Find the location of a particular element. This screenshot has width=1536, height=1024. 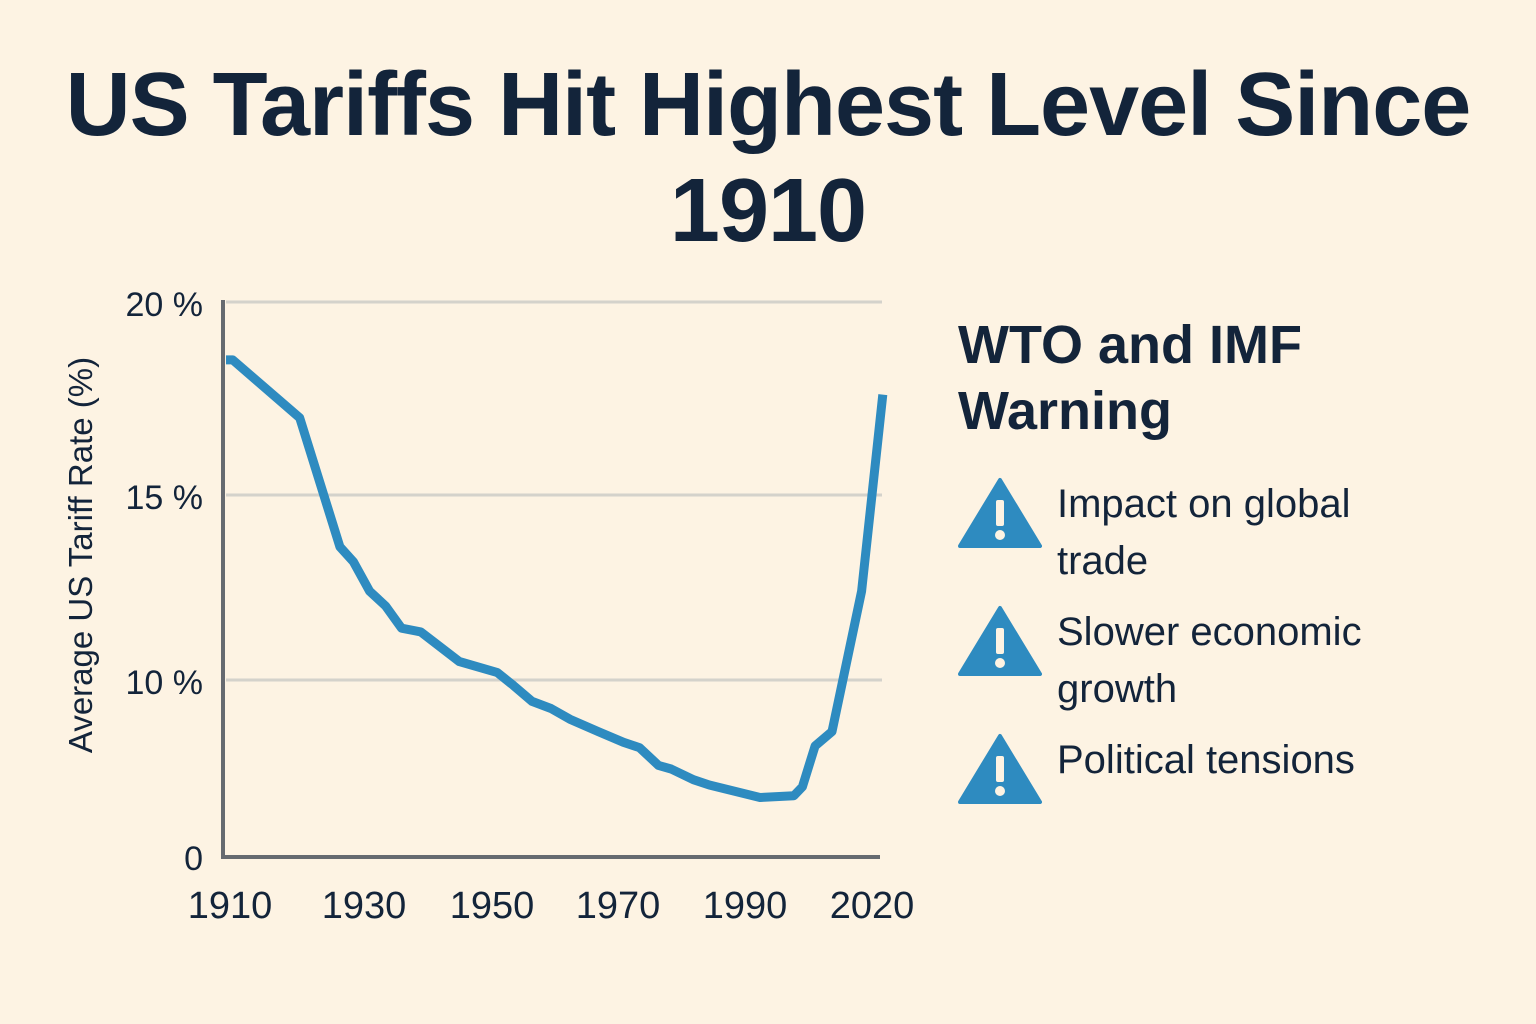

warning-text: Political tensions is located at coordinates (1206, 760).